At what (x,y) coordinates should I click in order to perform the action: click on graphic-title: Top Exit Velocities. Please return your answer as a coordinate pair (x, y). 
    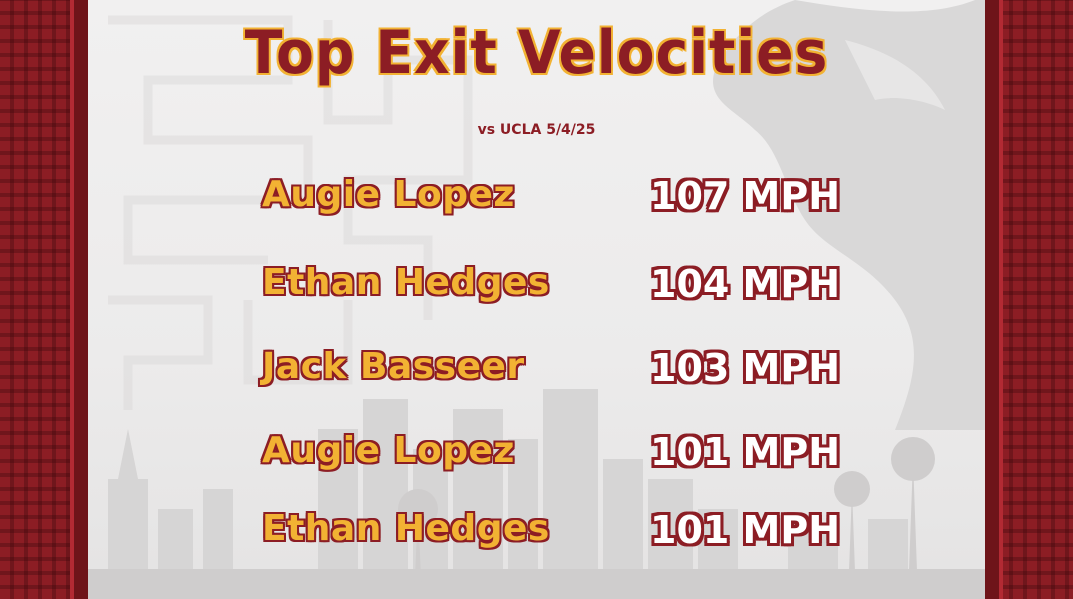
    Looking at the image, I should click on (536, 53).